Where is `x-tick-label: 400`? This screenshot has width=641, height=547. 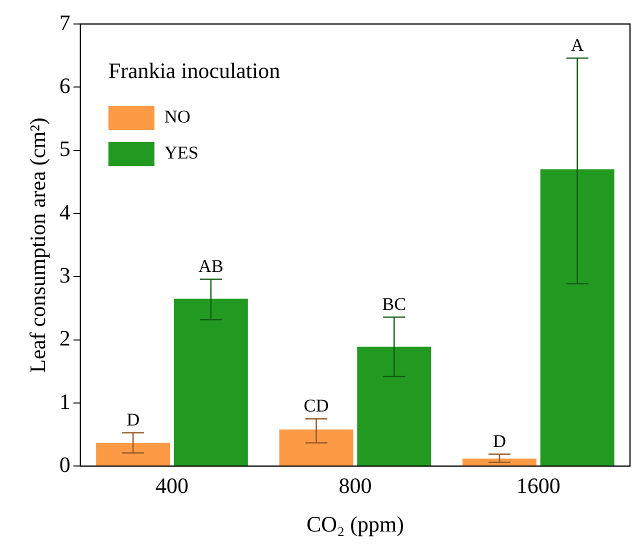
x-tick-label: 400 is located at coordinates (172, 485).